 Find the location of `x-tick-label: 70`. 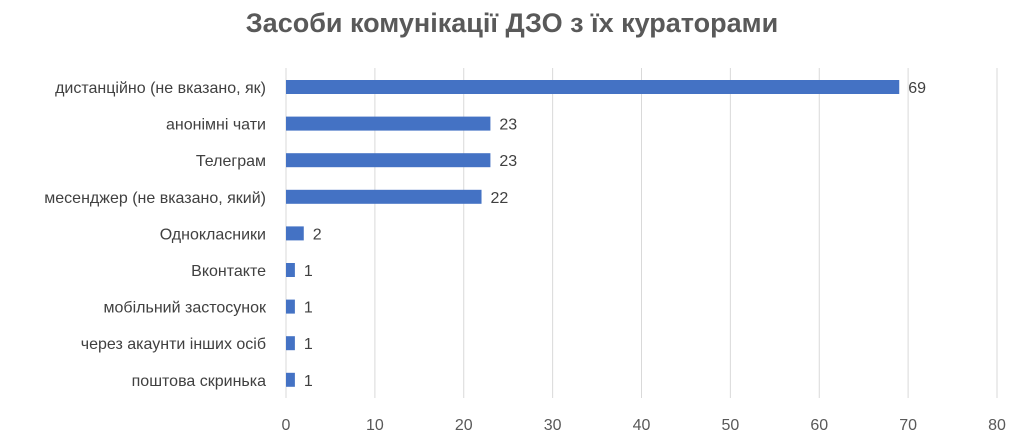

x-tick-label: 70 is located at coordinates (908, 425).